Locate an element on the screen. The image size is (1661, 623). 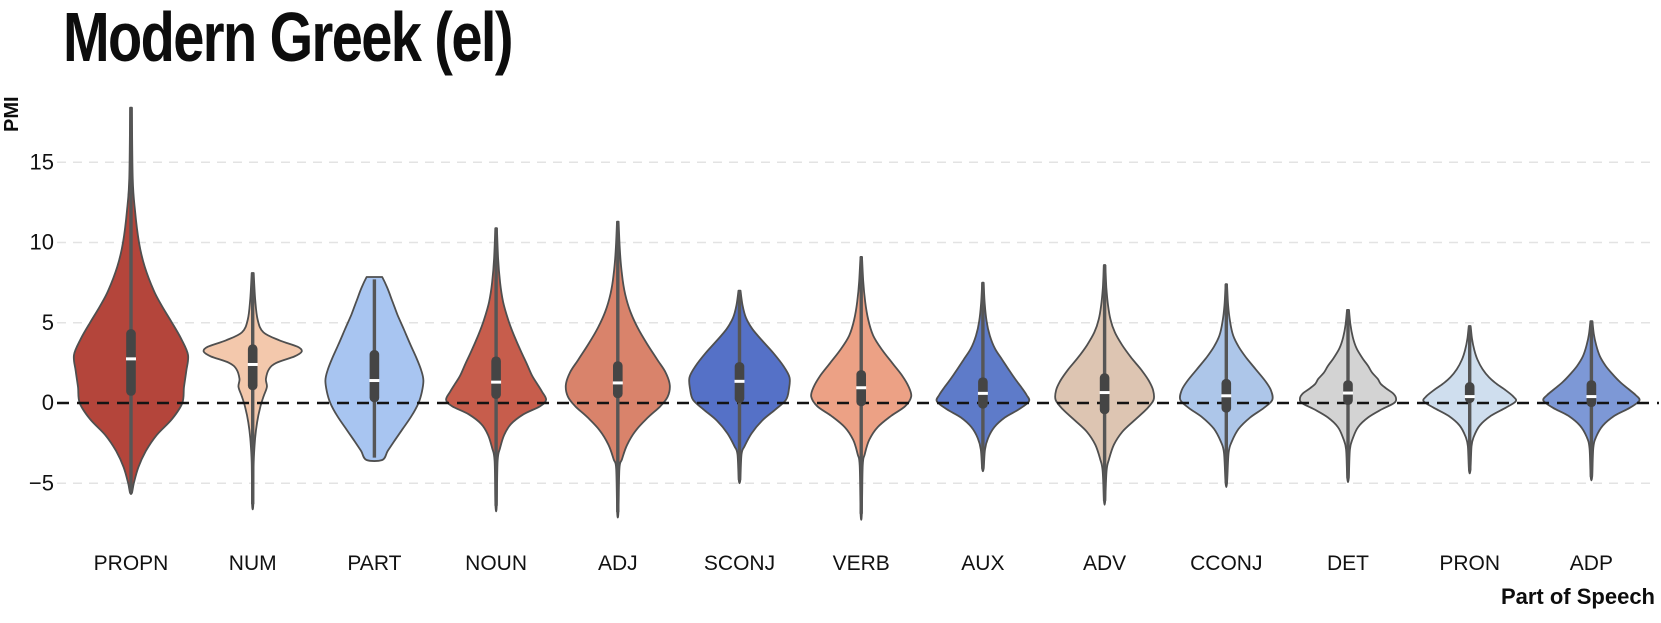
x-category-label: NOUN is located at coordinates (496, 563).